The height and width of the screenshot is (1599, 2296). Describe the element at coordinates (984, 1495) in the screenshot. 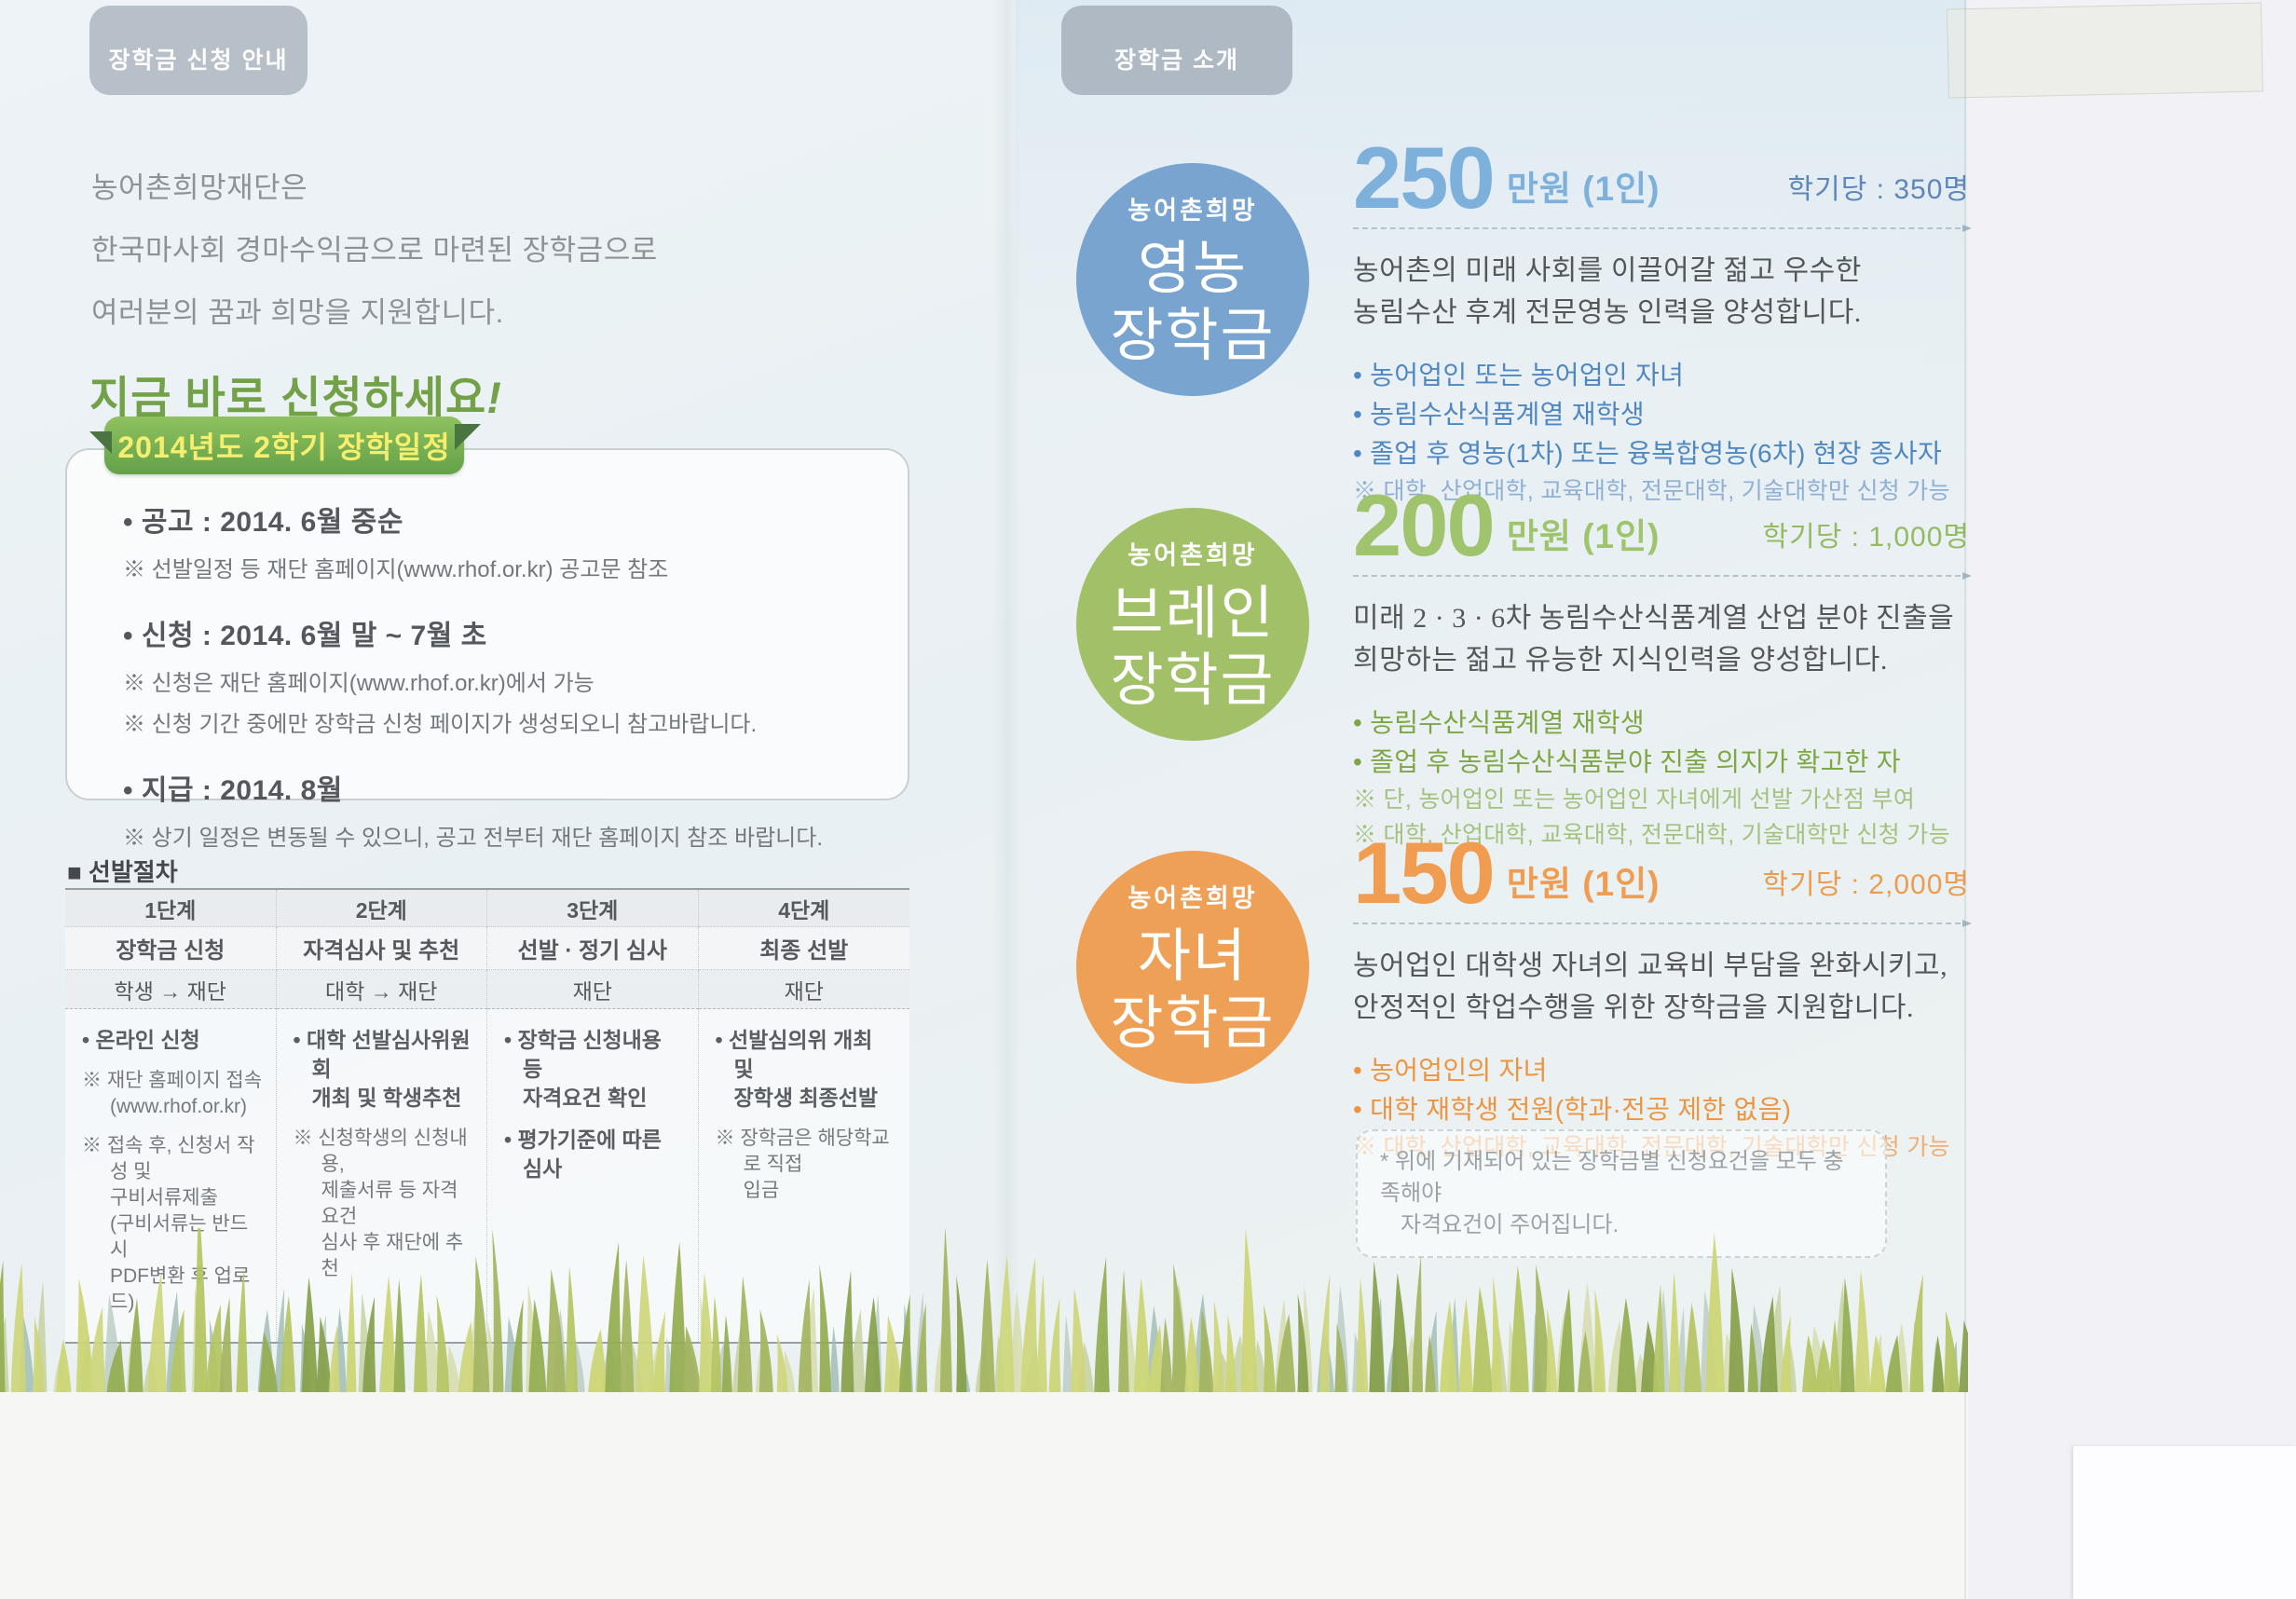

I see `bottom-white-band` at that location.